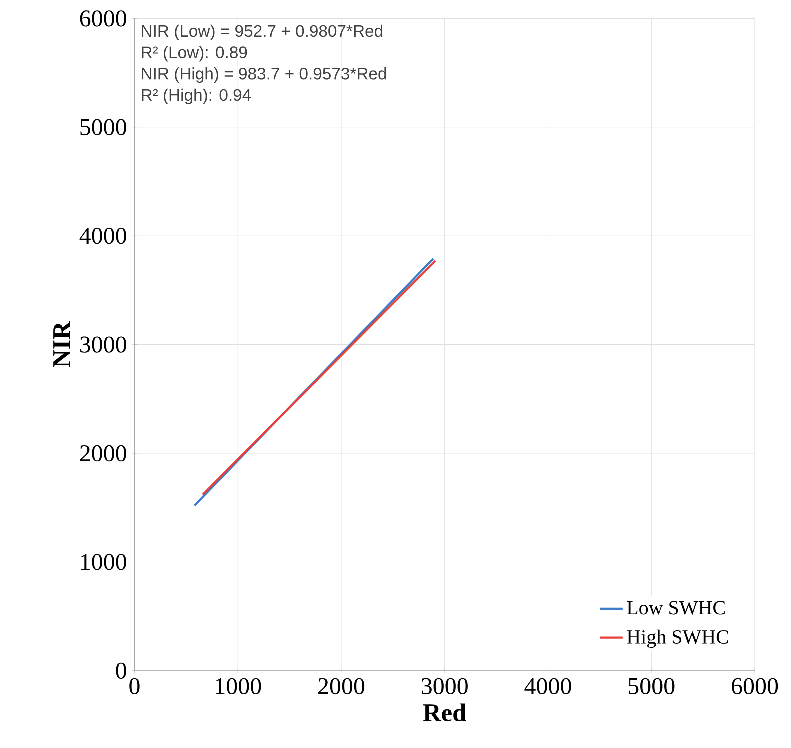 The height and width of the screenshot is (748, 791). Describe the element at coordinates (677, 639) in the screenshot. I see `legend-label: High SWHC` at that location.